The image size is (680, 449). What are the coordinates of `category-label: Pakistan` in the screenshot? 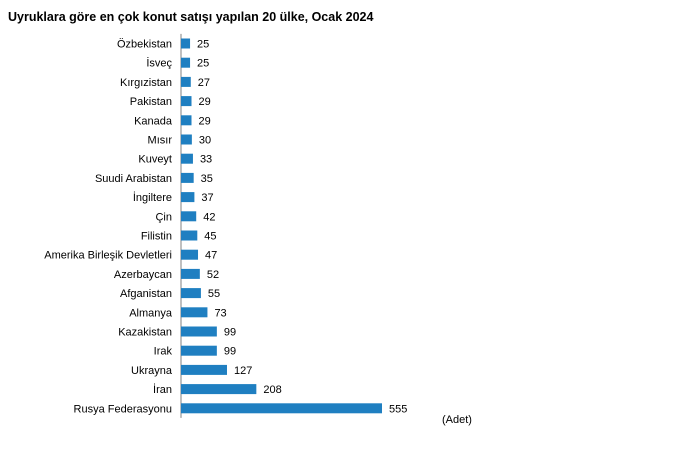 It's located at (151, 102).